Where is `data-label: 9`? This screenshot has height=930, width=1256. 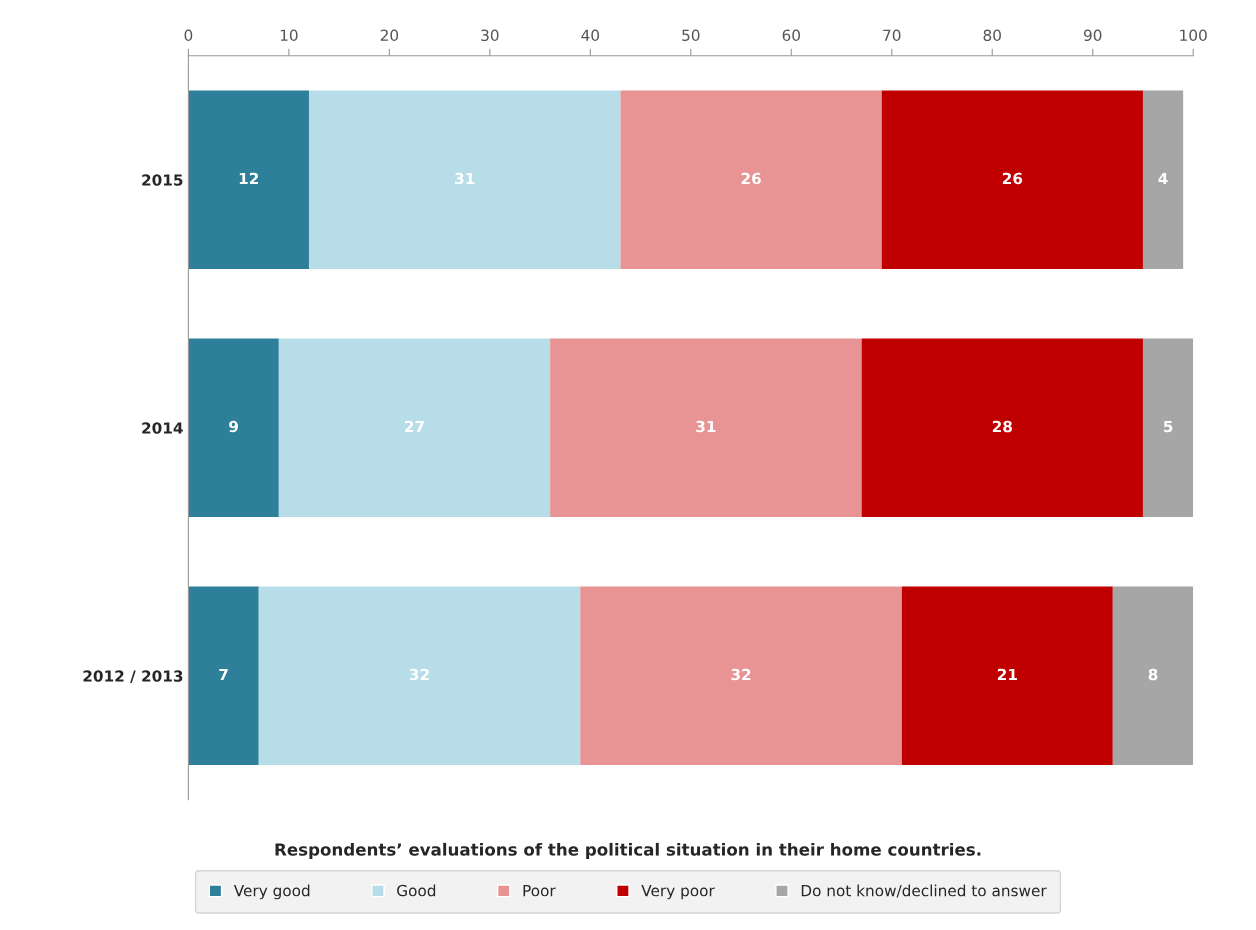
data-label: 9 is located at coordinates (233, 426).